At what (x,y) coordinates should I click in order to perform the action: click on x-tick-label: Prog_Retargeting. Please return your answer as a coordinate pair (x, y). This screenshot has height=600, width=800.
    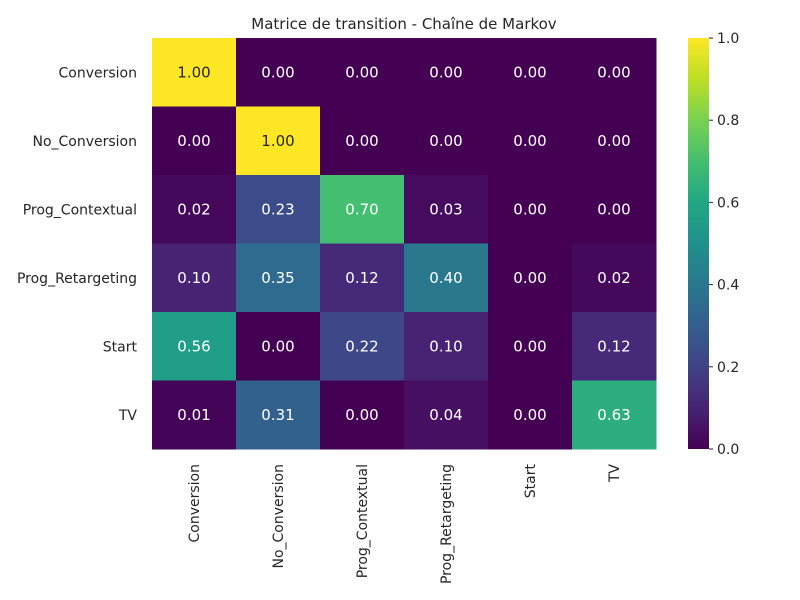
    Looking at the image, I should click on (447, 524).